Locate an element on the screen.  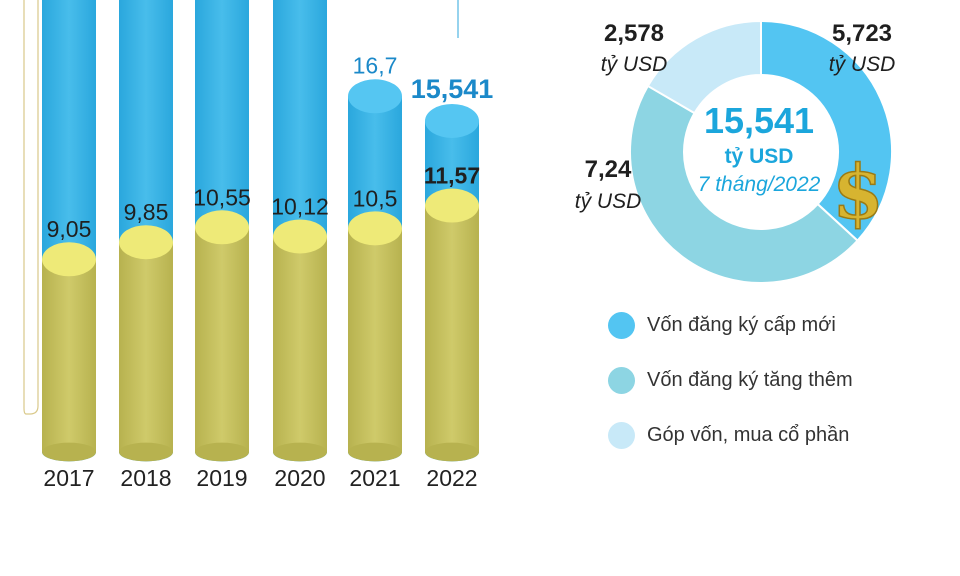
year-tick-label: 2021 is located at coordinates (374, 478).